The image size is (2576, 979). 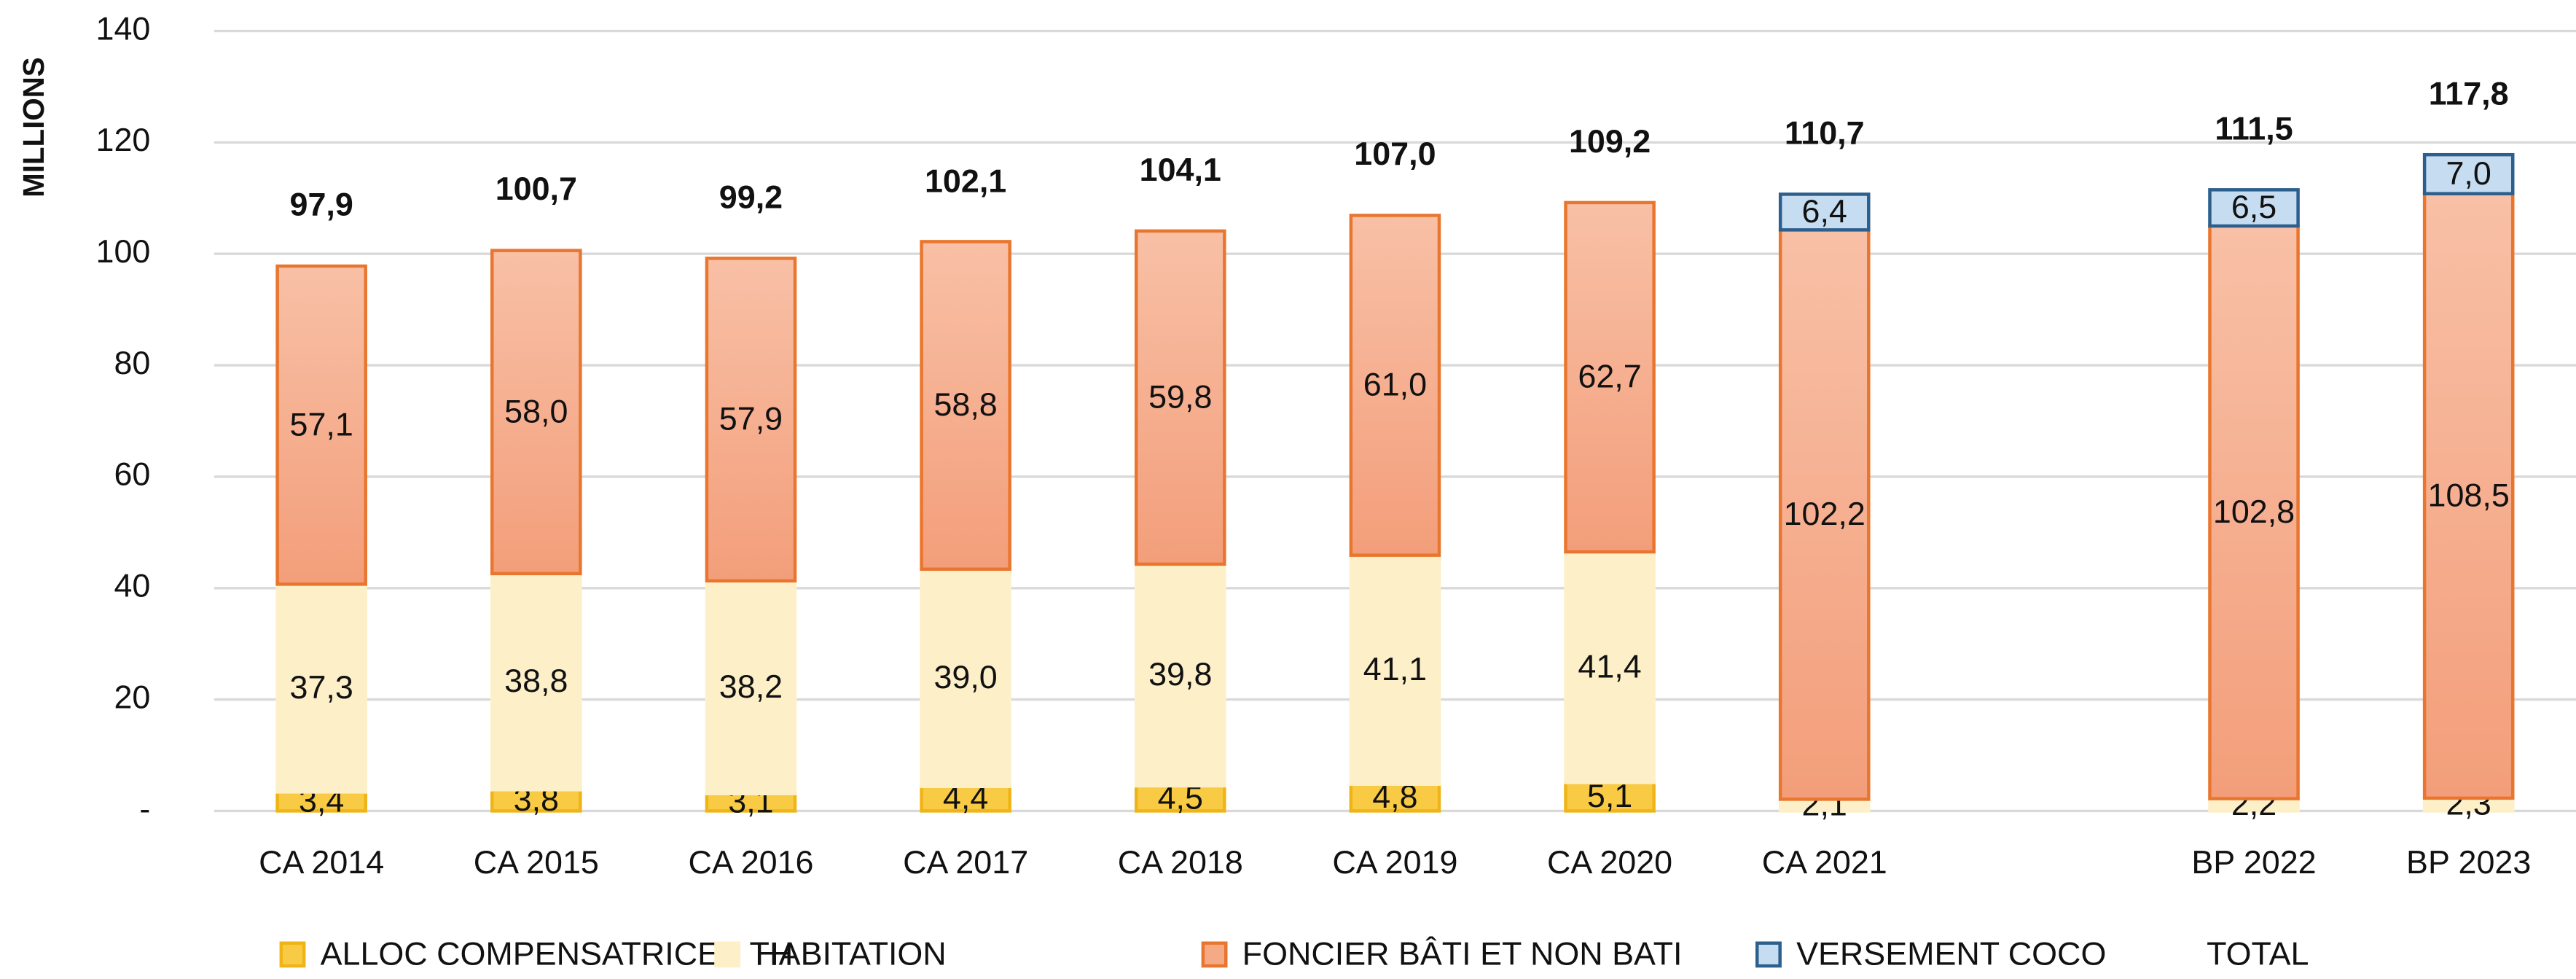 What do you see at coordinates (965, 862) in the screenshot?
I see `x-tick-label: CA 2017` at bounding box center [965, 862].